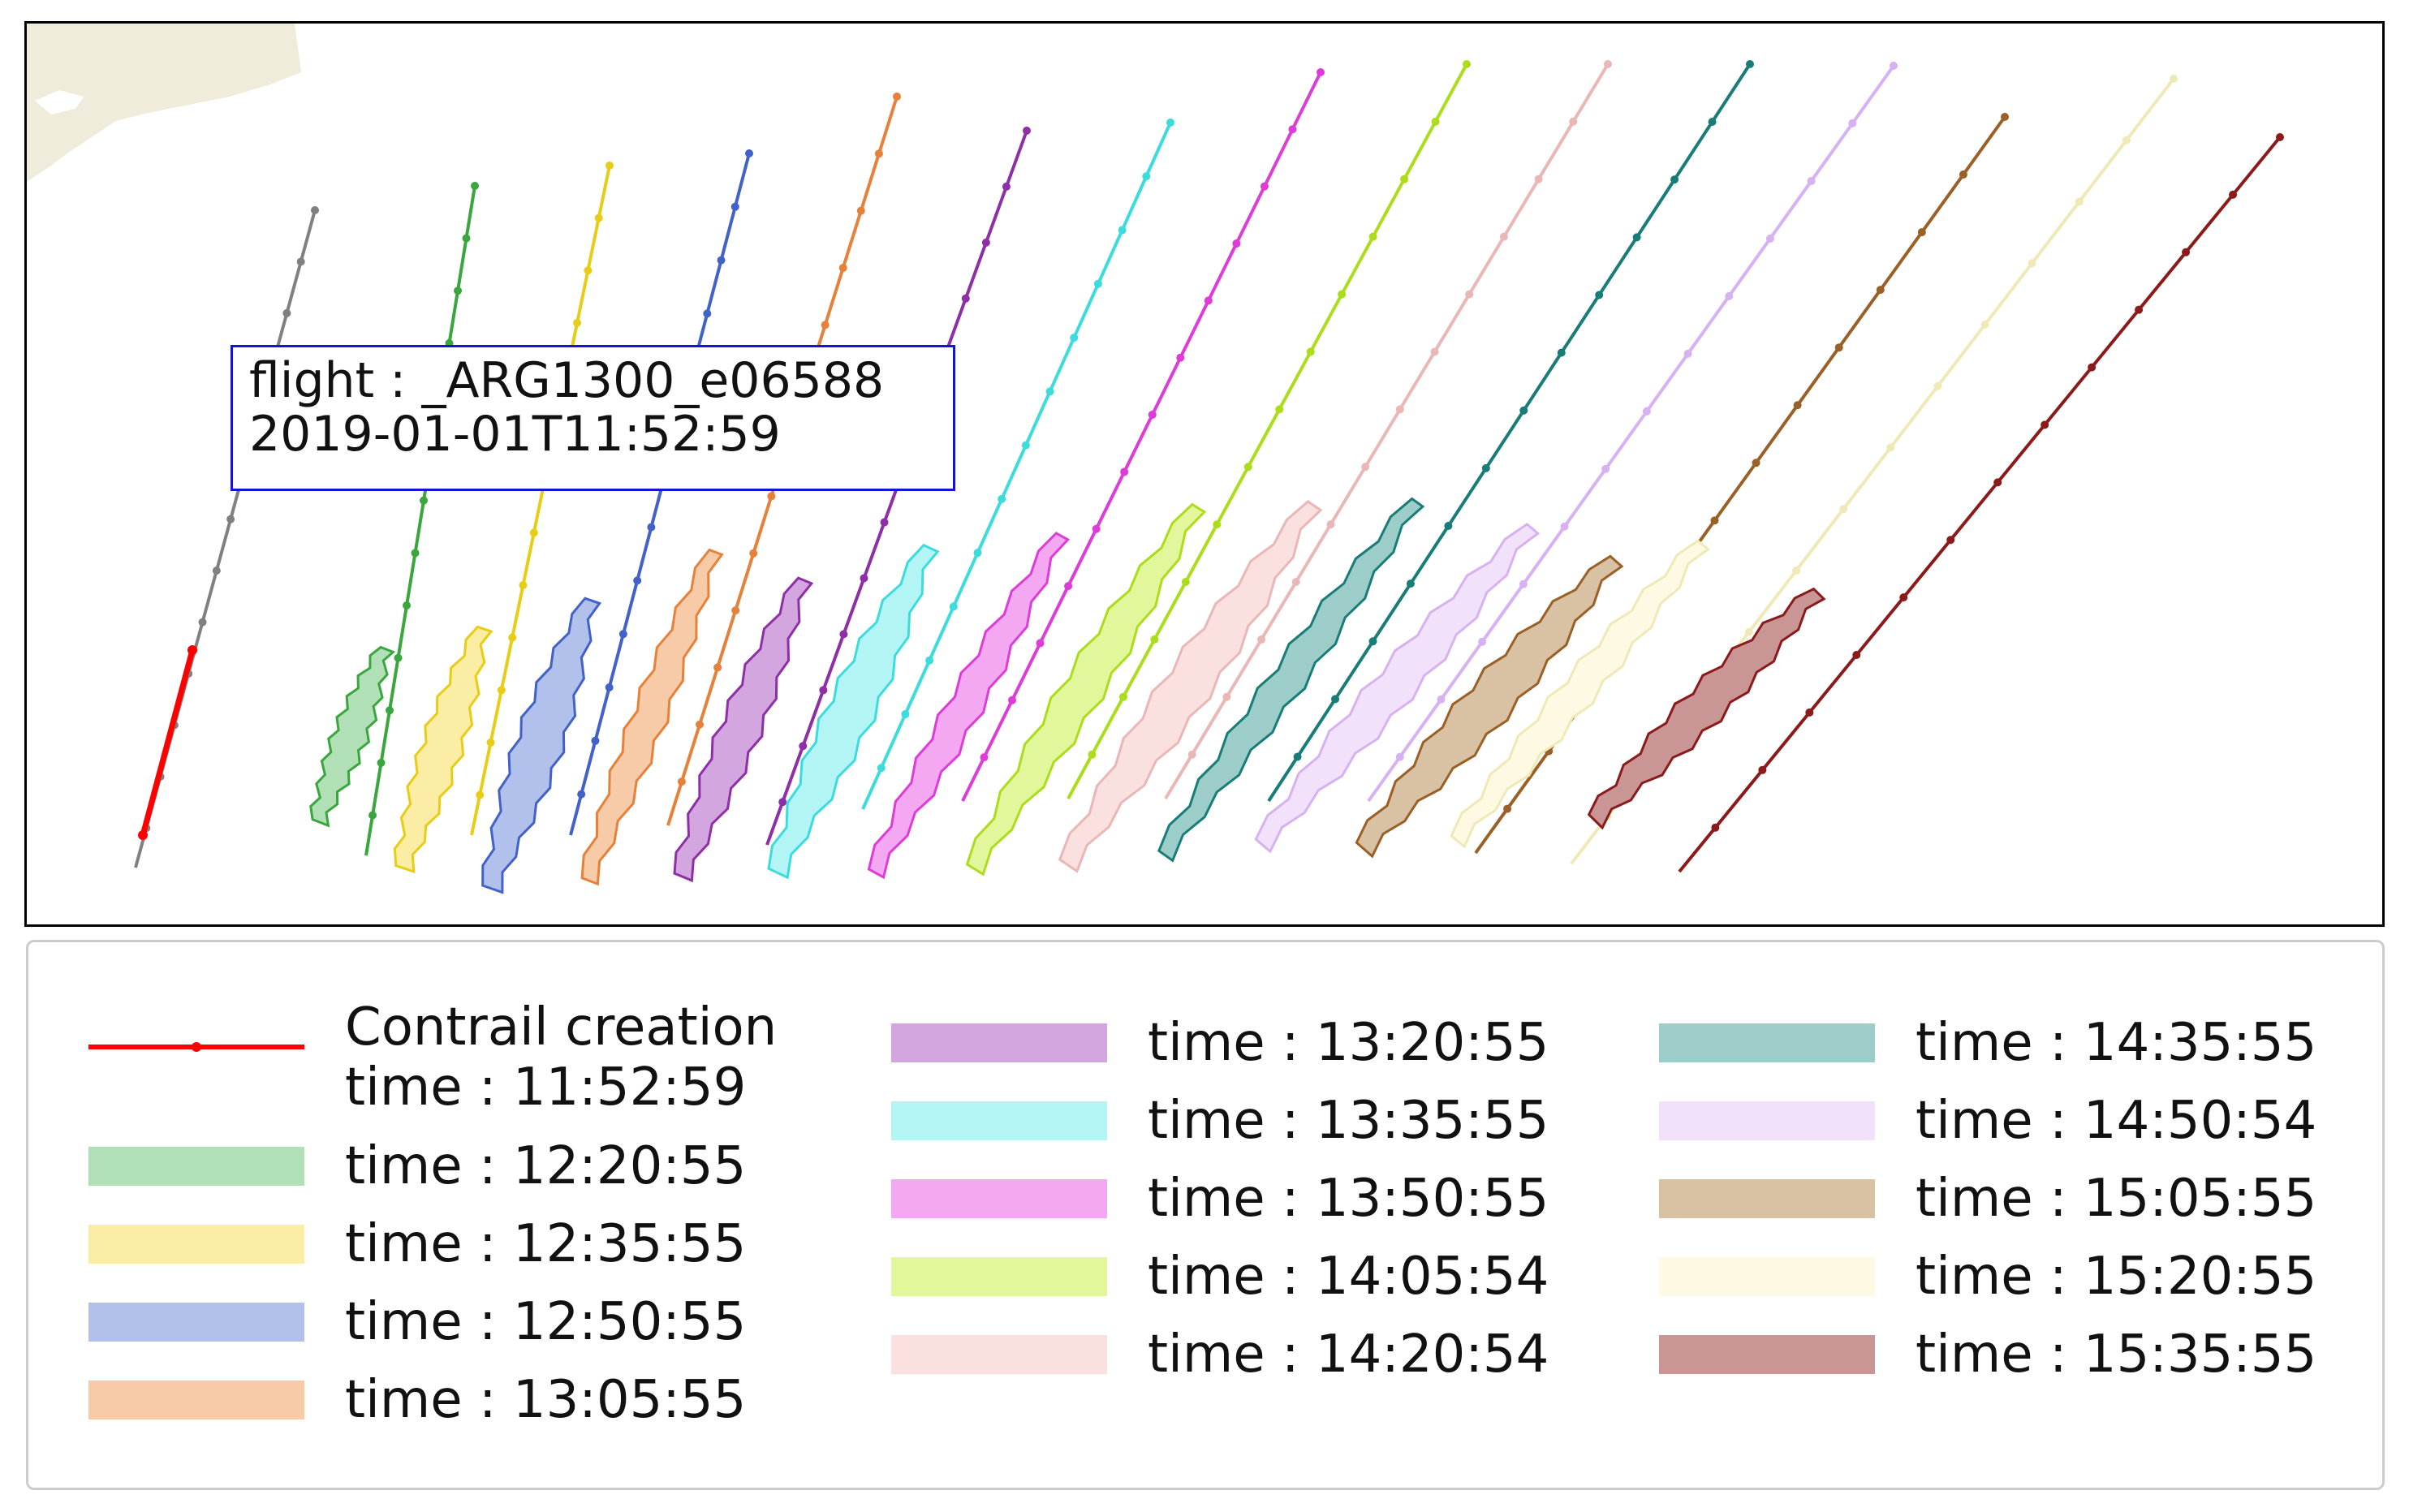 This screenshot has height=1512, width=2409. I want to click on legend-item: time : 12:20:55, so click(453, 1166).